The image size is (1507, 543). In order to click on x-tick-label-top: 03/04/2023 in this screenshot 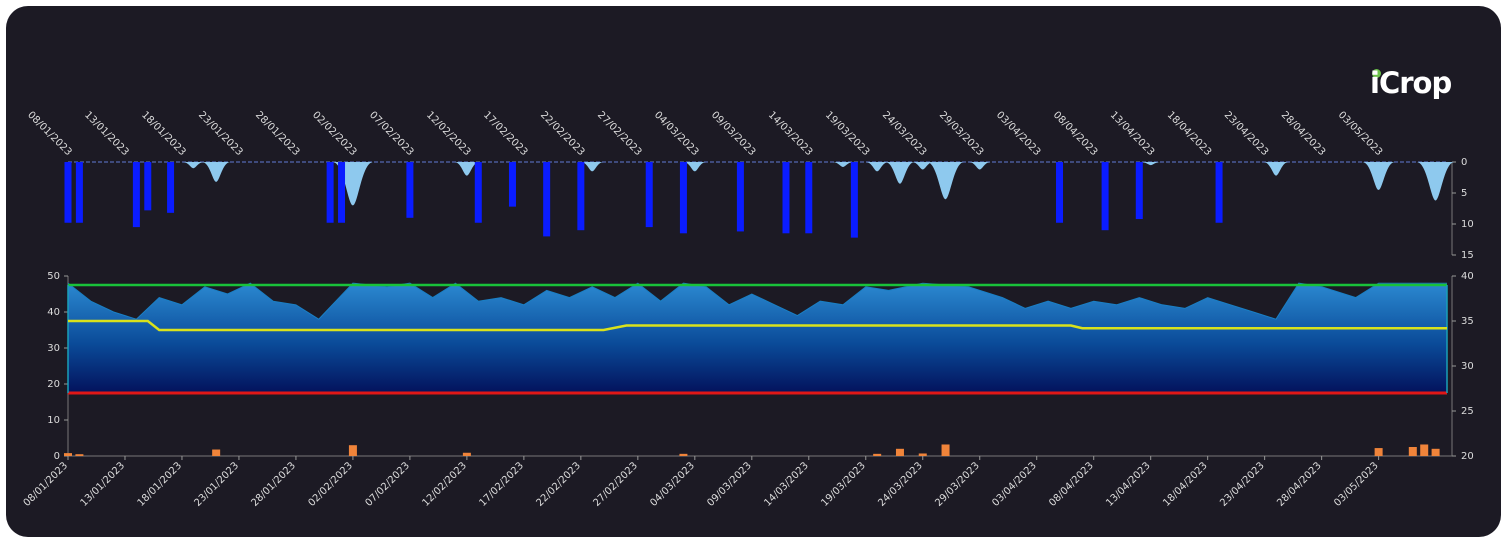, I will do `click(1018, 134)`.